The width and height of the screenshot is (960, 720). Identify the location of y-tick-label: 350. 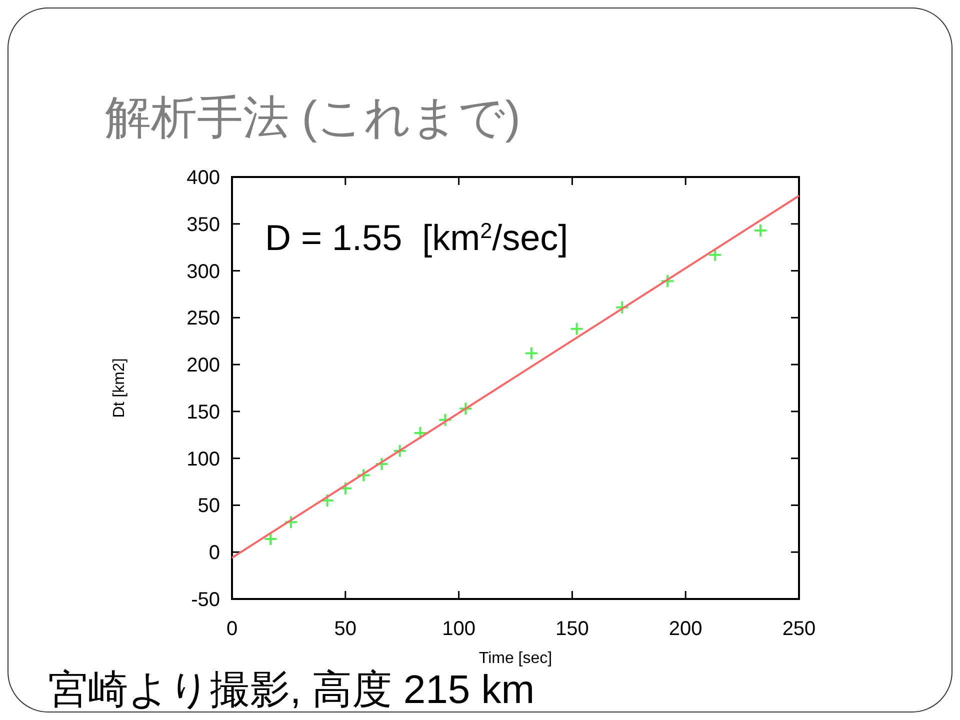
(203, 225).